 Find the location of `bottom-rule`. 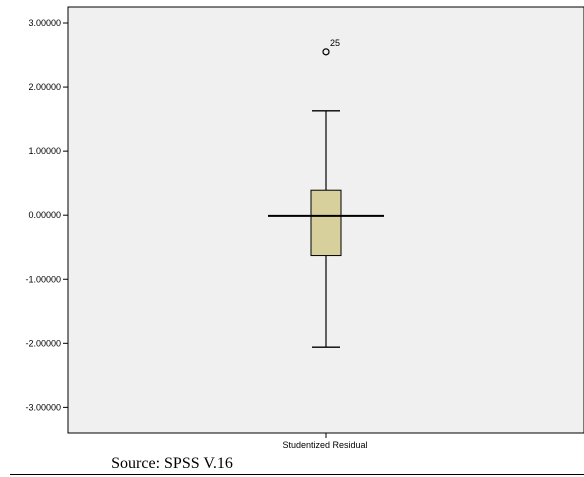

bottom-rule is located at coordinates (297, 474).